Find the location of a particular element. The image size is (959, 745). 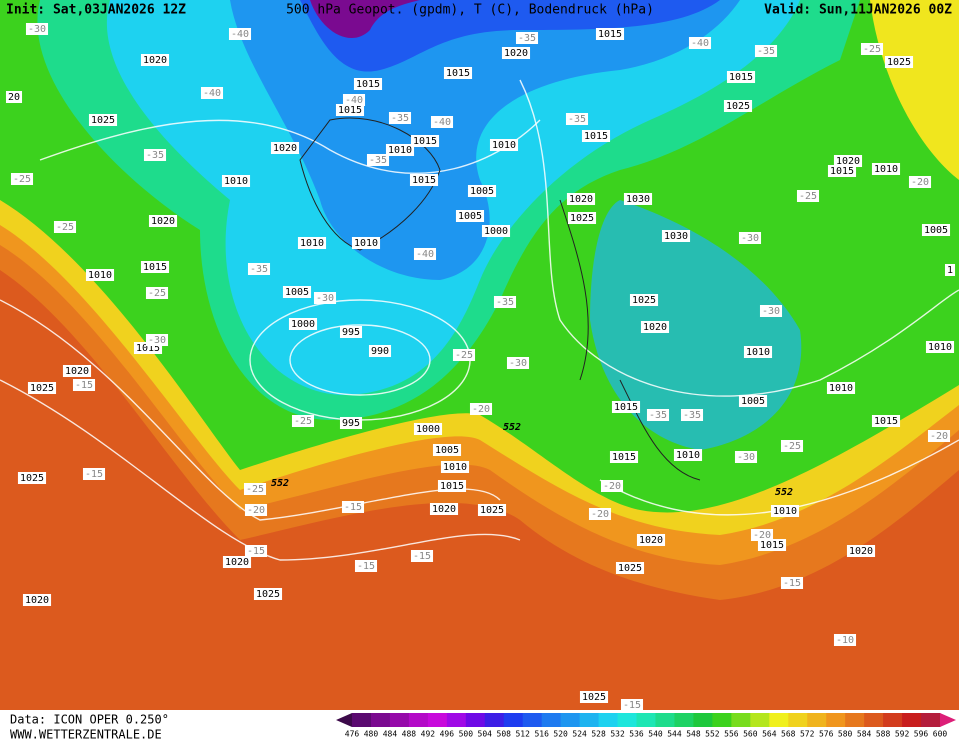

colorbar-label: 532 is located at coordinates (617, 734).